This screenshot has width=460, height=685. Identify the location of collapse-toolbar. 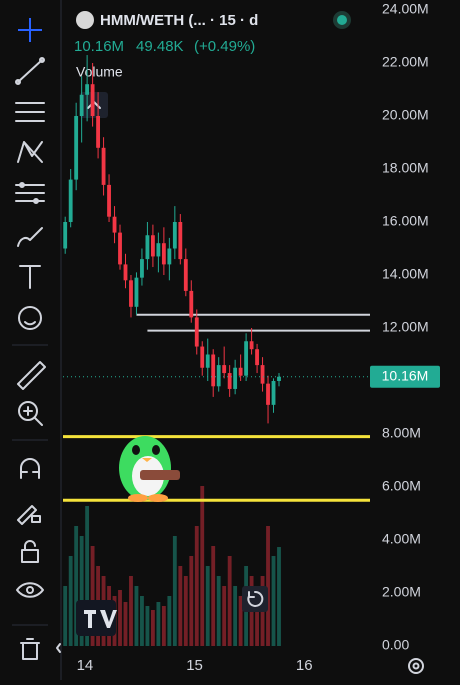
(58, 648).